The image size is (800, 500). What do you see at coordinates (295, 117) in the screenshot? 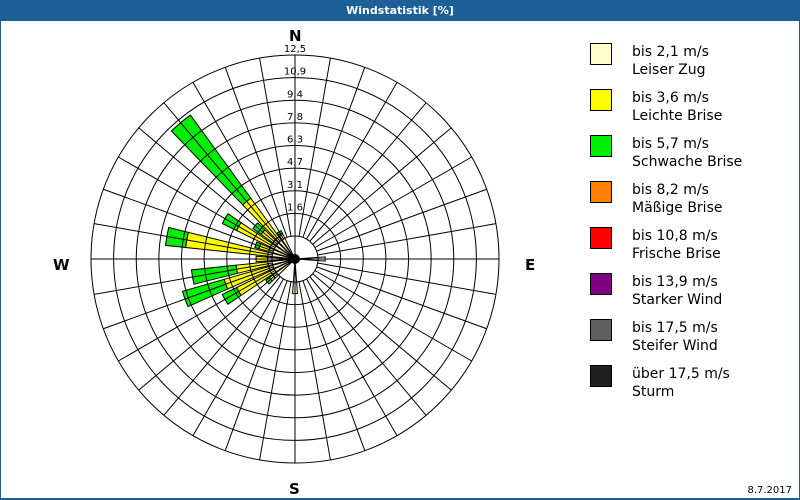
I see `radial-tick-label: 7,8` at bounding box center [295, 117].